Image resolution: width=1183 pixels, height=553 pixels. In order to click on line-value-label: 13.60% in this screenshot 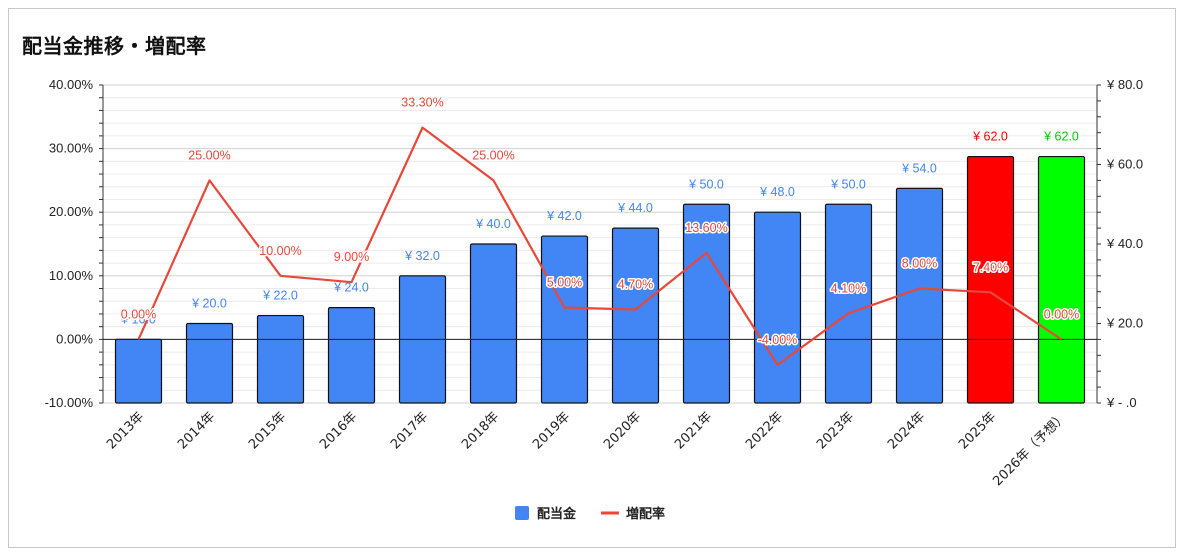, I will do `click(706, 228)`.